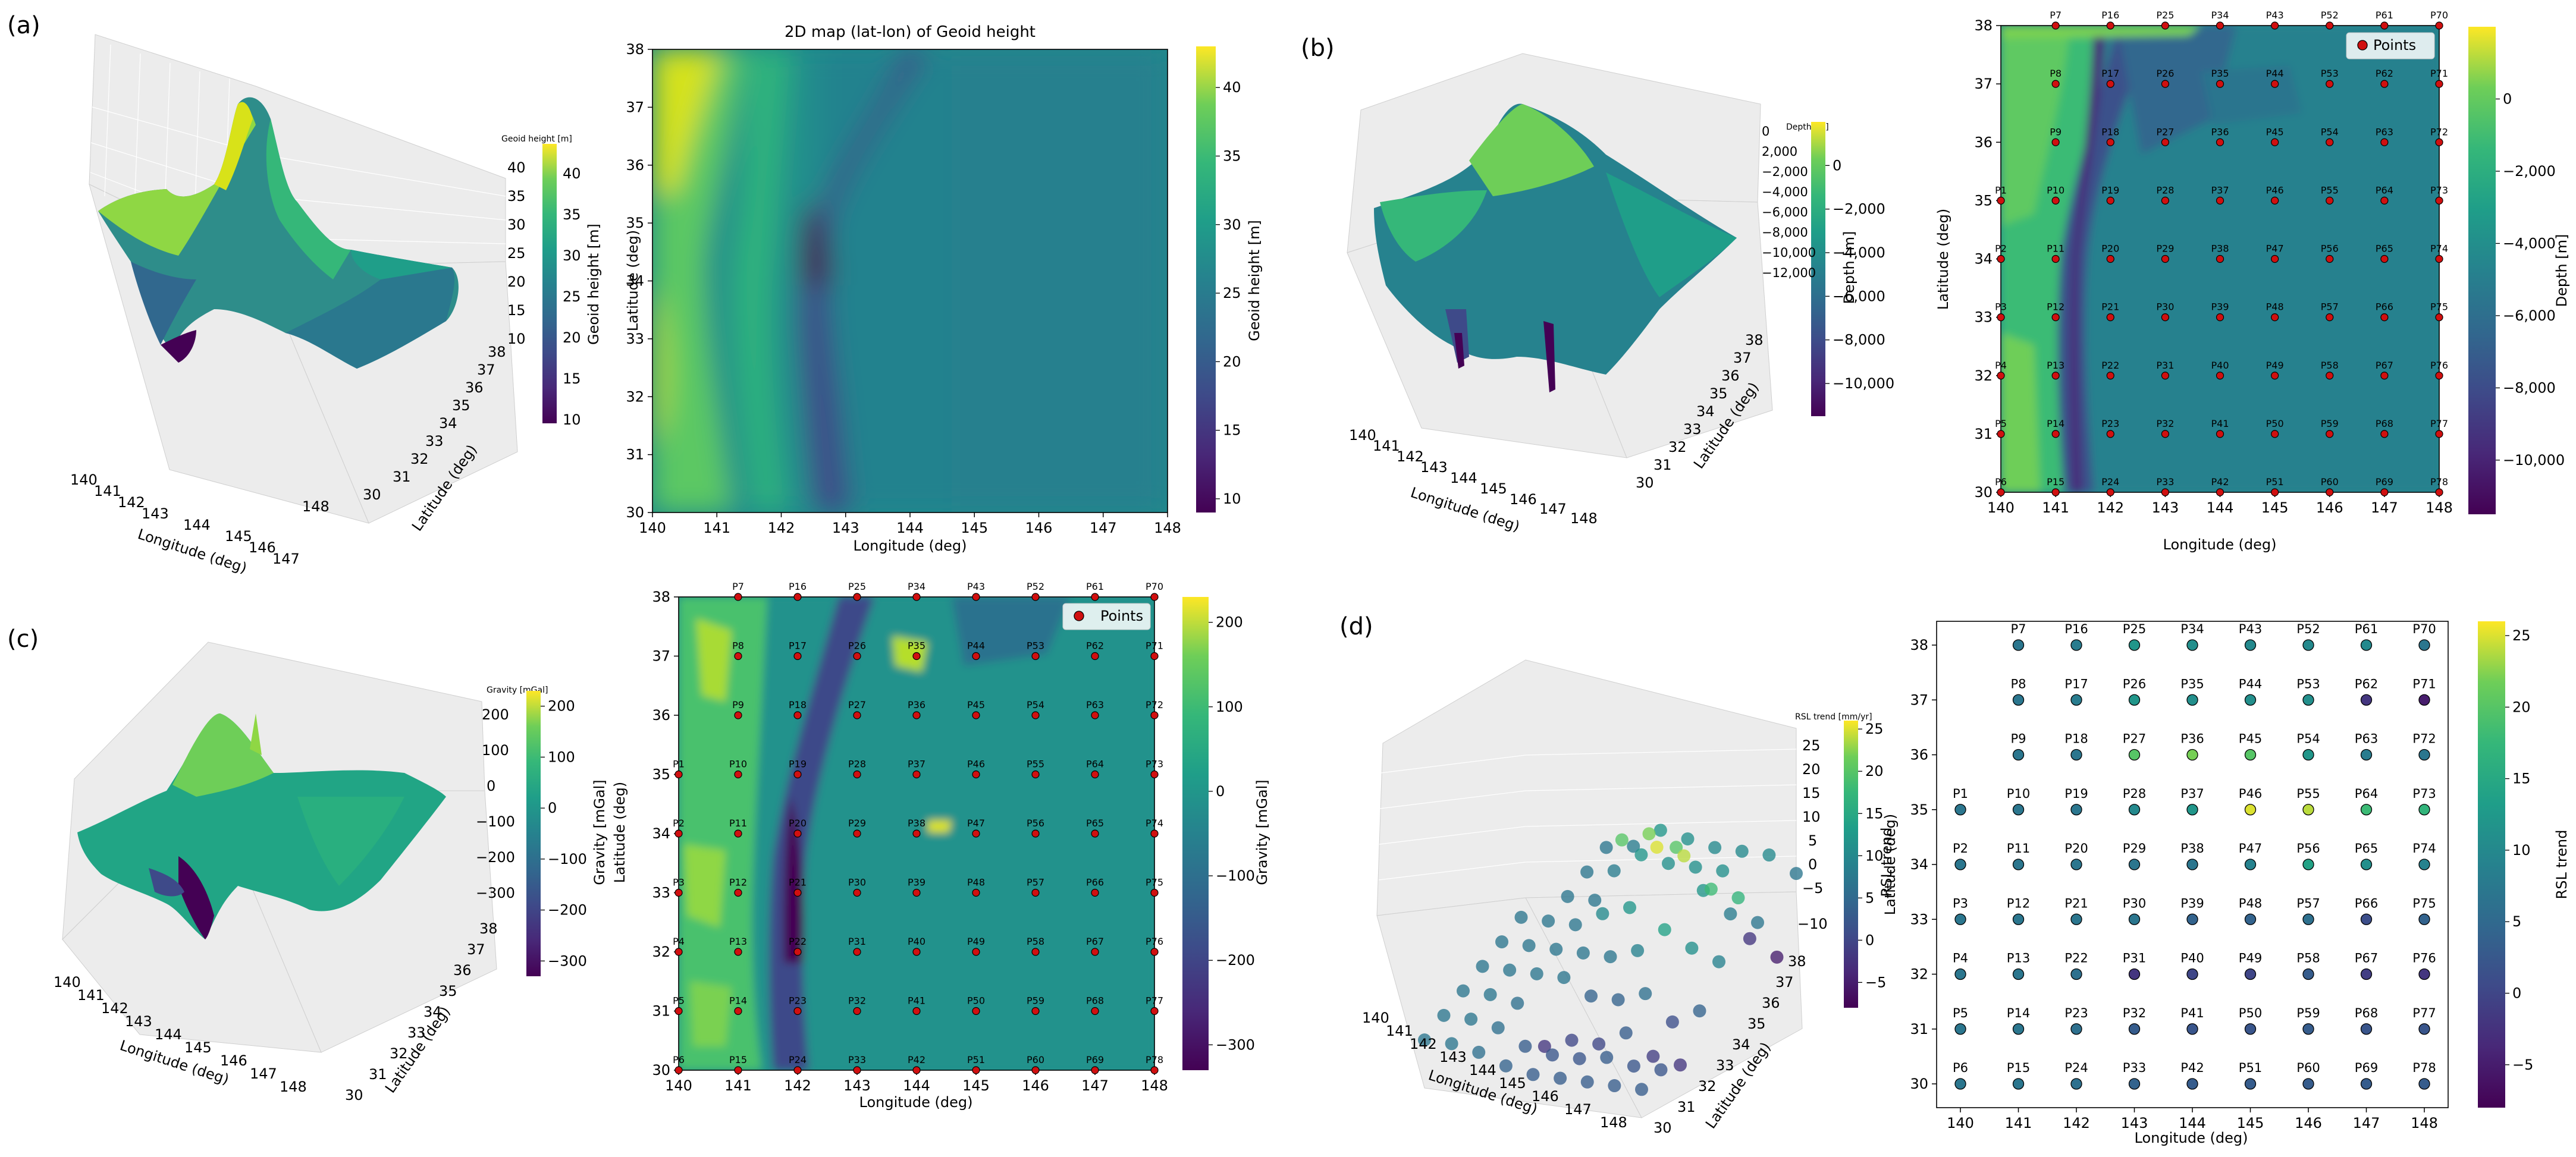 The image size is (2576, 1157). What do you see at coordinates (1473, 477) in the screenshot?
I see `depth-3d-x-ticks: 140 141 142 143 144 145 146 147 148` at bounding box center [1473, 477].